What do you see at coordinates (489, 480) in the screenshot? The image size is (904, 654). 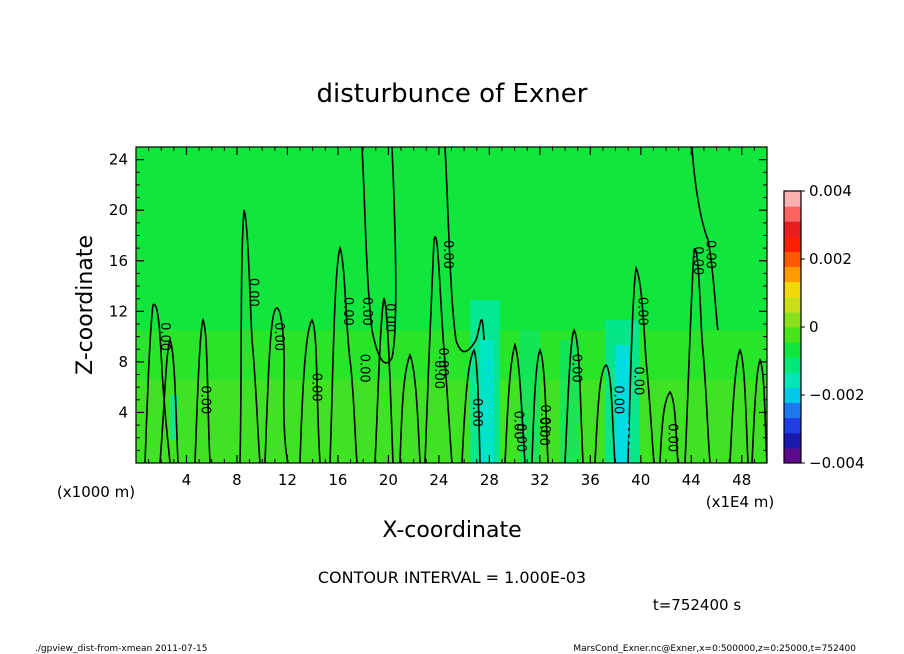 I see `x-tick-label: 28` at bounding box center [489, 480].